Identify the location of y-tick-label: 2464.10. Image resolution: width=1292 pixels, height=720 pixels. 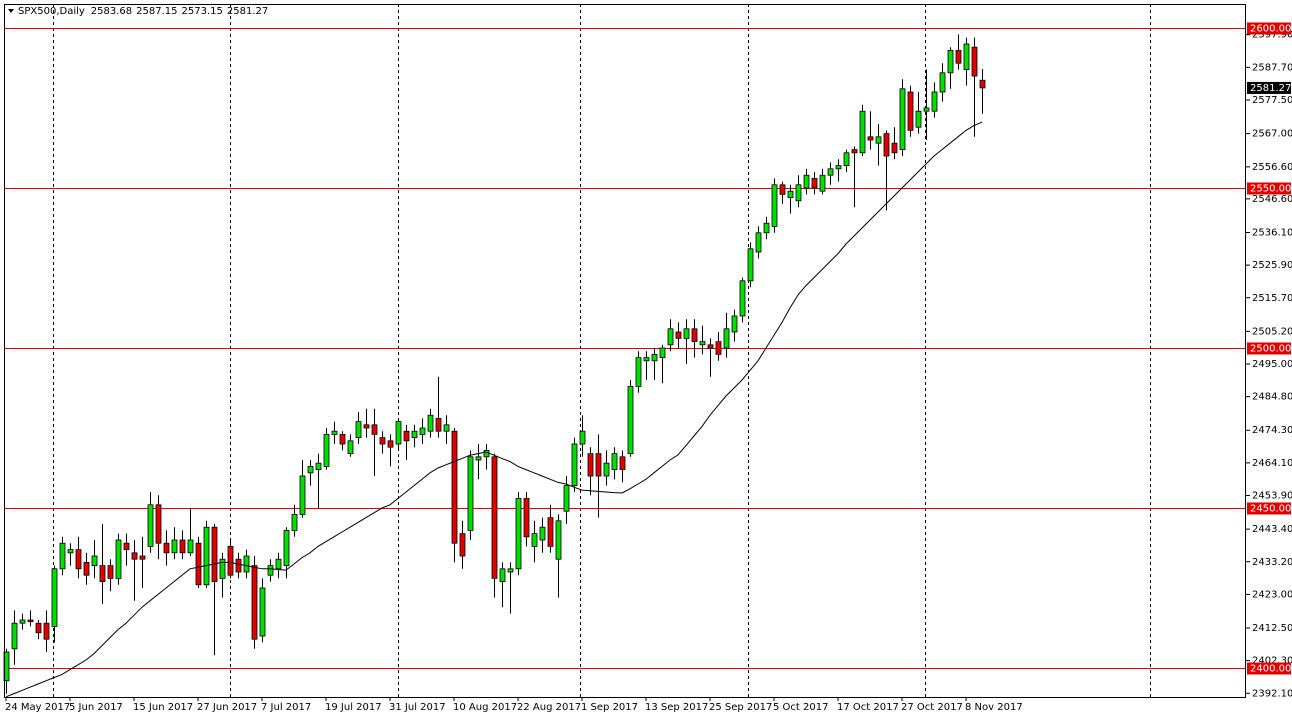
(1272, 463).